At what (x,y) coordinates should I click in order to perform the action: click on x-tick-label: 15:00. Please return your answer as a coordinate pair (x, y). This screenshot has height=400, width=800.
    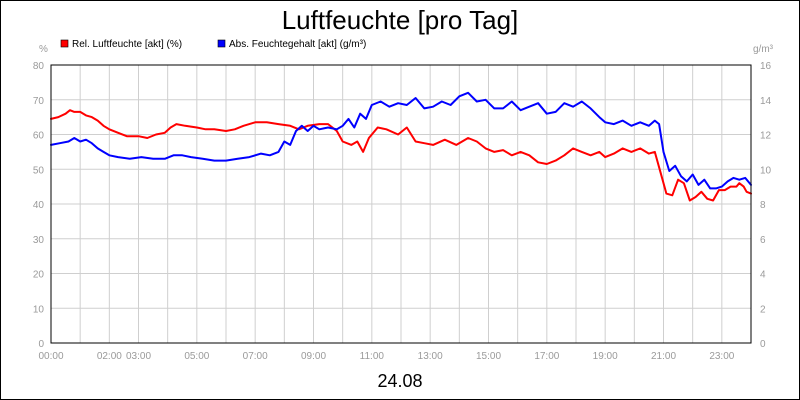
    Looking at the image, I should click on (488, 356).